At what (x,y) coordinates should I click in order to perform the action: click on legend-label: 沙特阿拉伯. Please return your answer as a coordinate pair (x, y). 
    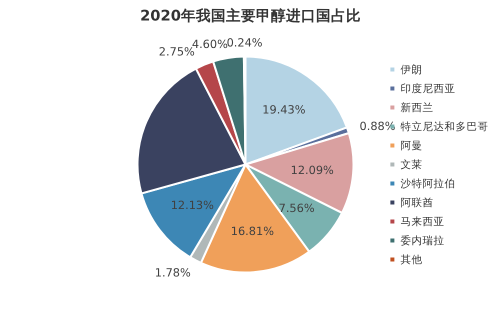
    Looking at the image, I should click on (428, 183).